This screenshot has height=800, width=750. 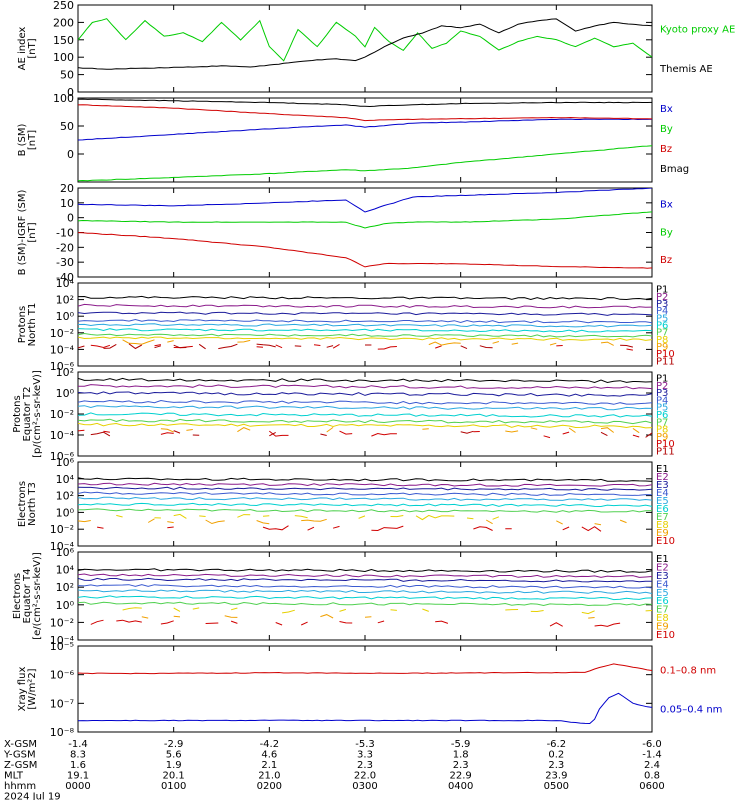 I want to click on channel-line-e2, so click(x=365, y=575).